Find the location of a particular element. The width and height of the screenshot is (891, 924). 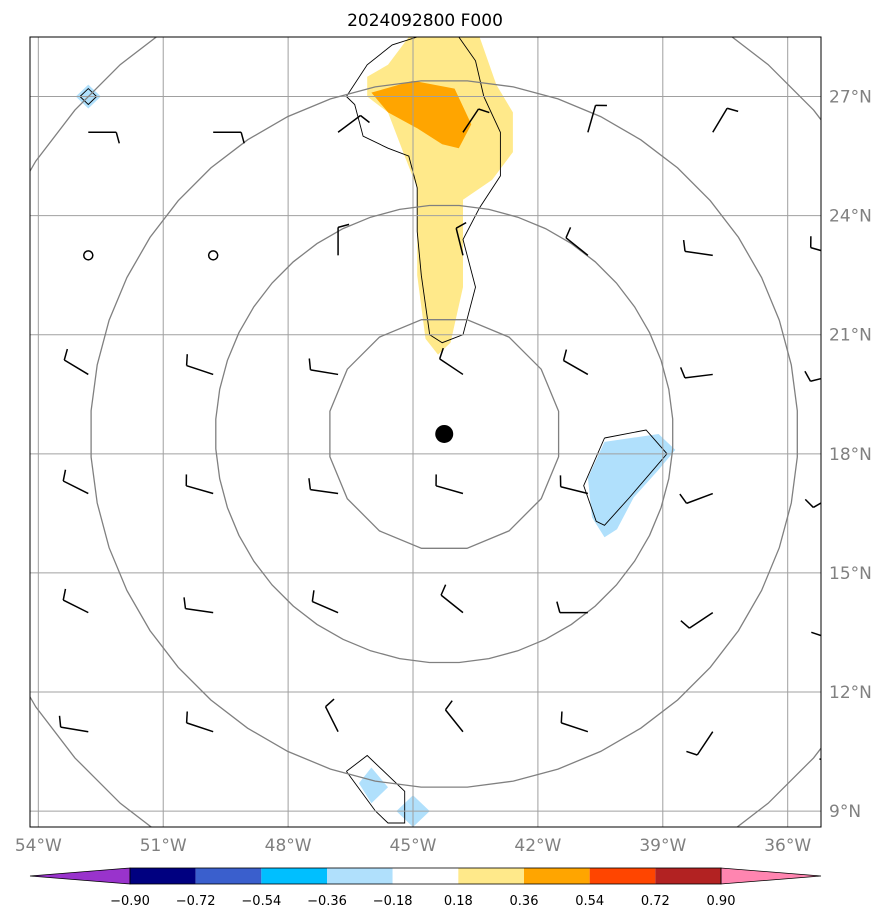

colorbar-tick-label: 0.18 is located at coordinates (458, 901).